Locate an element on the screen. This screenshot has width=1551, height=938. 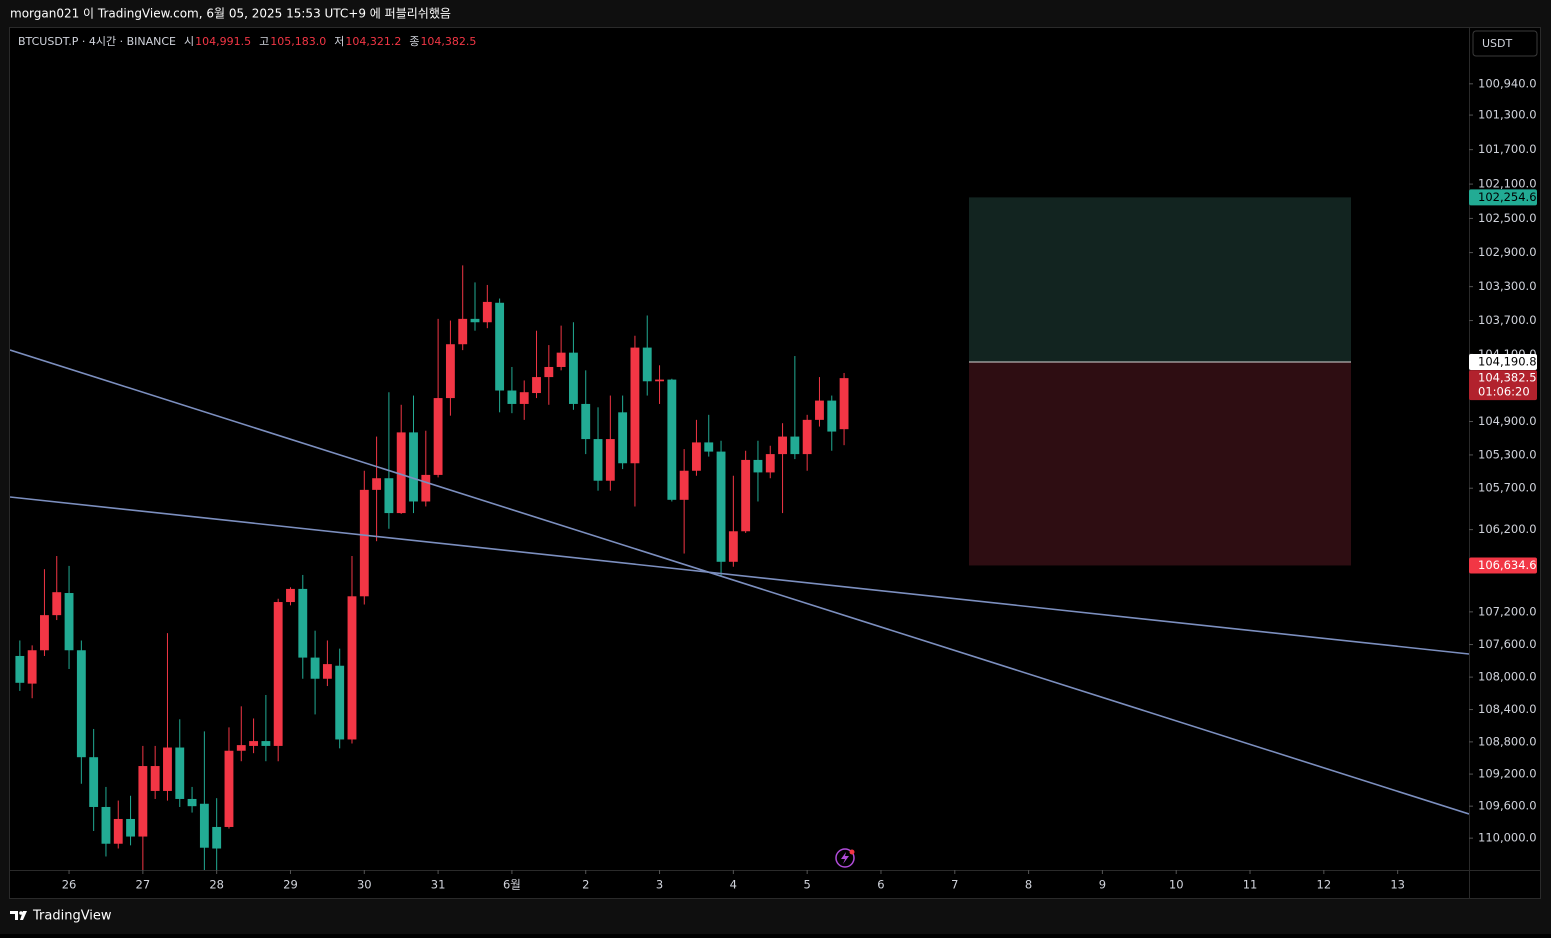
logo-dot is located at coordinates (21, 913).